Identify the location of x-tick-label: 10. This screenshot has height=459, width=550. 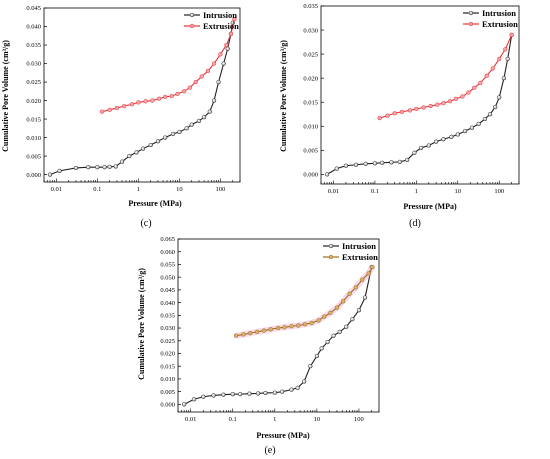
(317, 419).